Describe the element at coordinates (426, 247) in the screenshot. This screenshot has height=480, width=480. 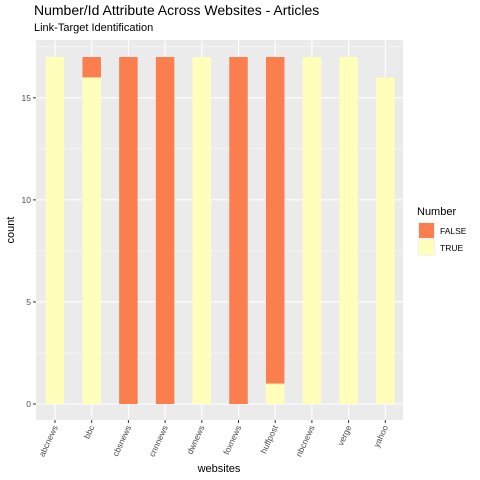
I see `legend-key-true` at that location.